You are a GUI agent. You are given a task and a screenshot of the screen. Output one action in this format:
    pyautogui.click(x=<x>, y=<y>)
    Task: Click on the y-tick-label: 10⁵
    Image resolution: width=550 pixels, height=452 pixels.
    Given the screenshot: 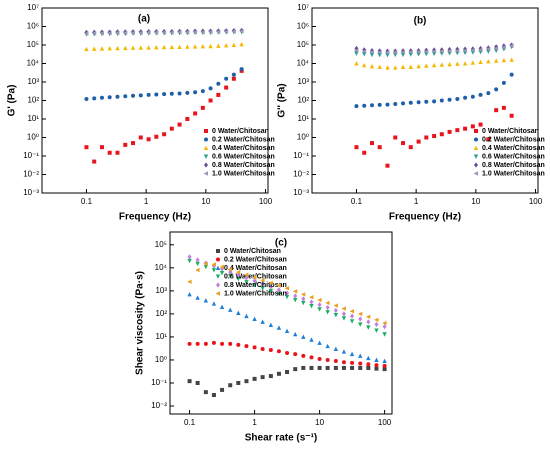 What is the action you would take?
    pyautogui.click(x=33, y=44)
    